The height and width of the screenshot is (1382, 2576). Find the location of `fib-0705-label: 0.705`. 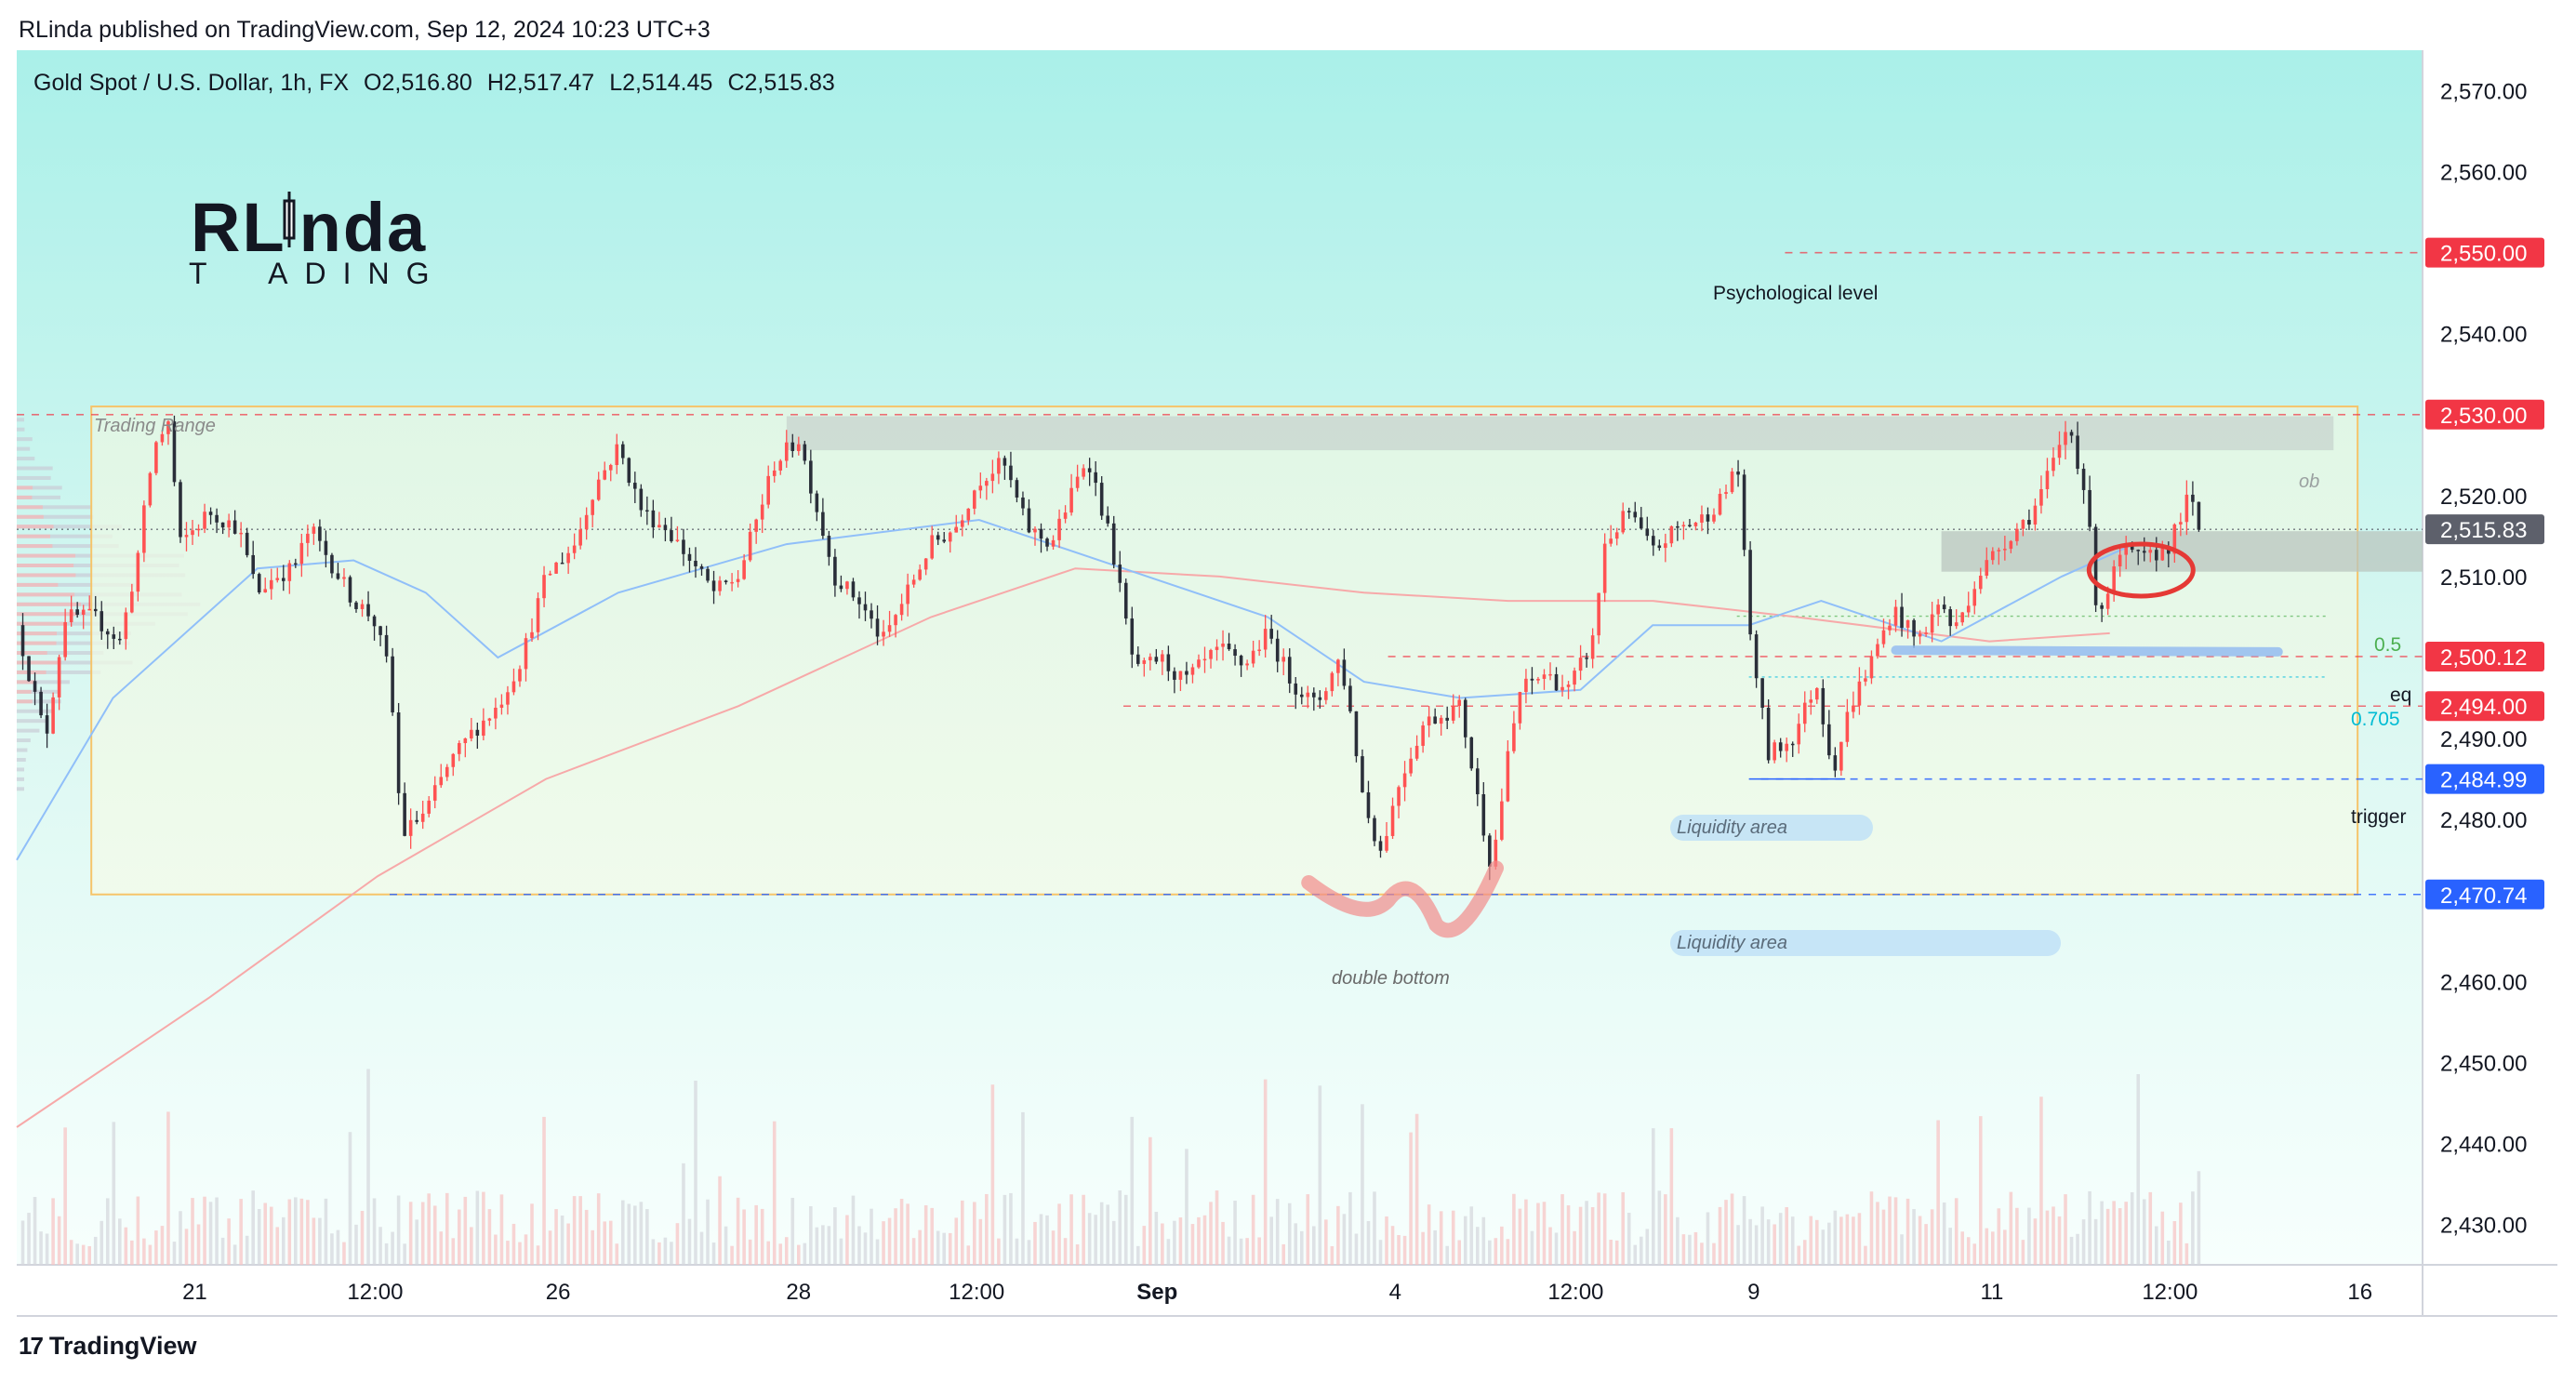

fib-0705-label: 0.705 is located at coordinates (2375, 720).